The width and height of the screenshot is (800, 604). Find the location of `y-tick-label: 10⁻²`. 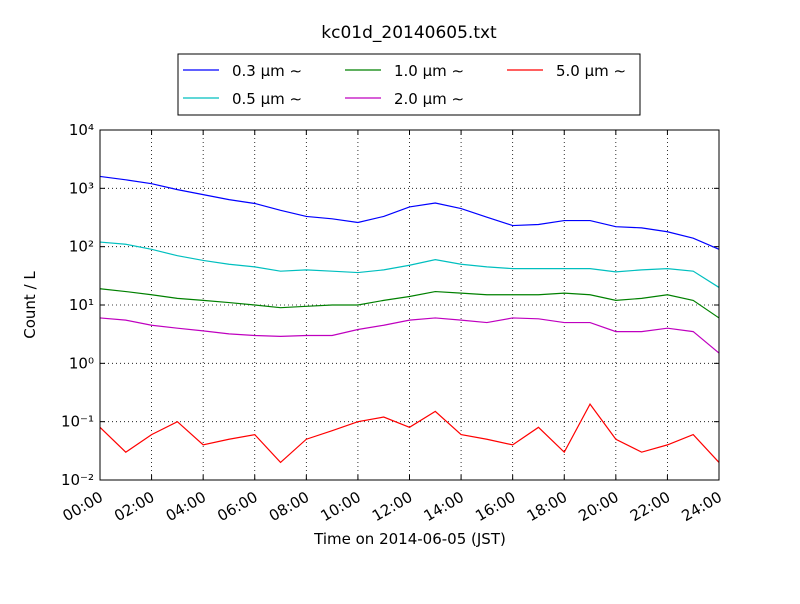

y-tick-label: 10⁻² is located at coordinates (77, 480).